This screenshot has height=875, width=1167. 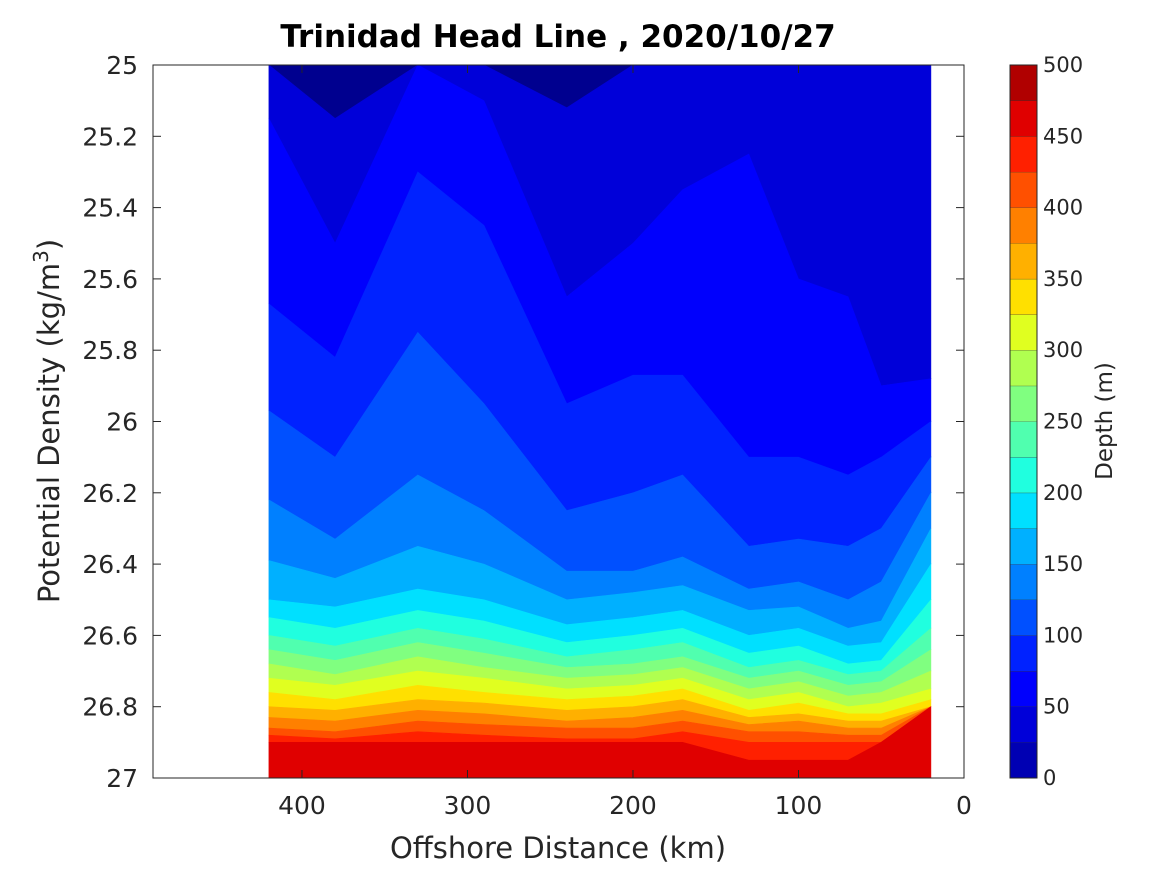 I want to click on colorbar-tick-label: 0, so click(x=1049, y=778).